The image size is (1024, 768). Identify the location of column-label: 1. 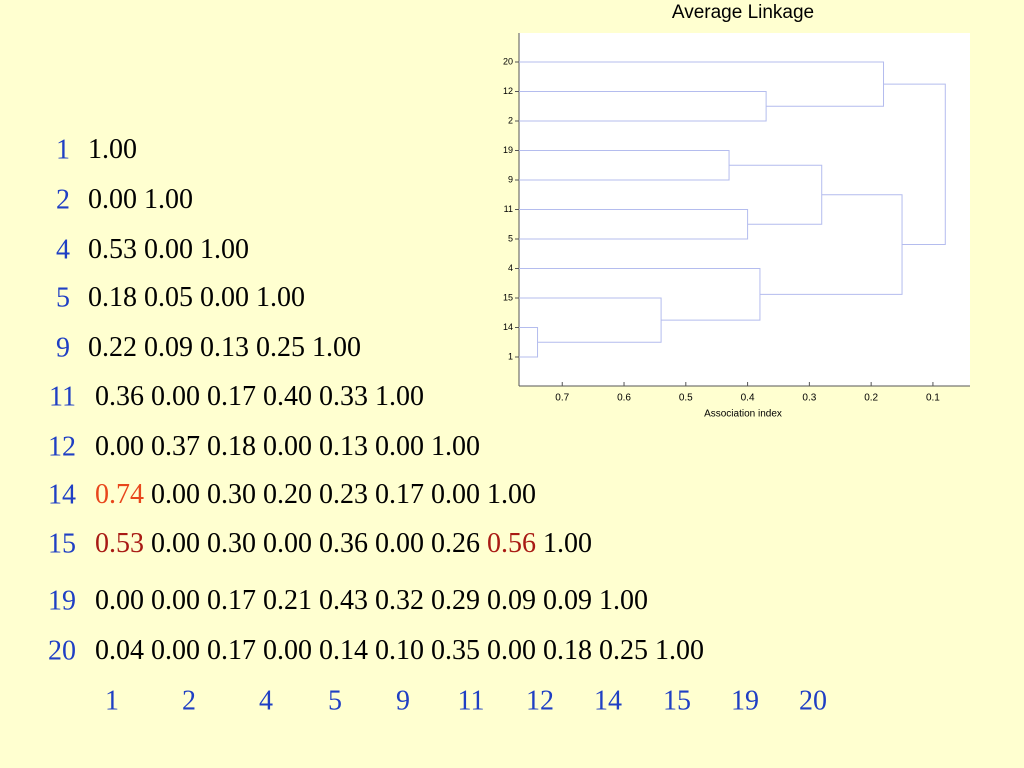
(112, 700).